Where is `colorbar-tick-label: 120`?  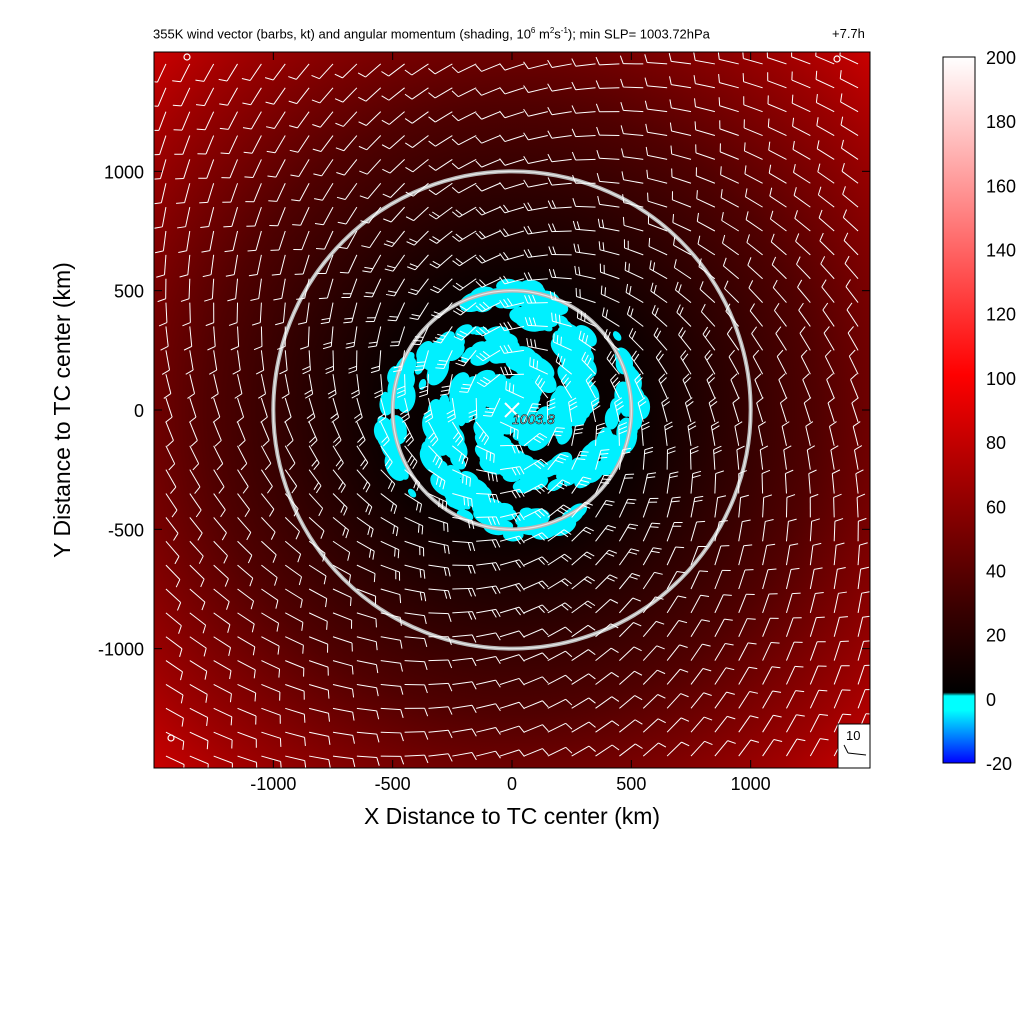 colorbar-tick-label: 120 is located at coordinates (1001, 315).